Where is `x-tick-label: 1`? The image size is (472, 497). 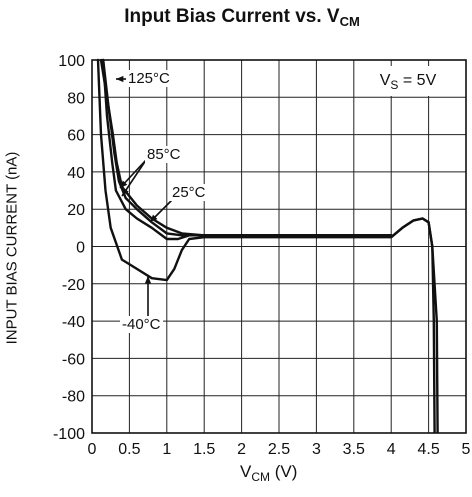 x-tick-label: 1 is located at coordinates (166, 449).